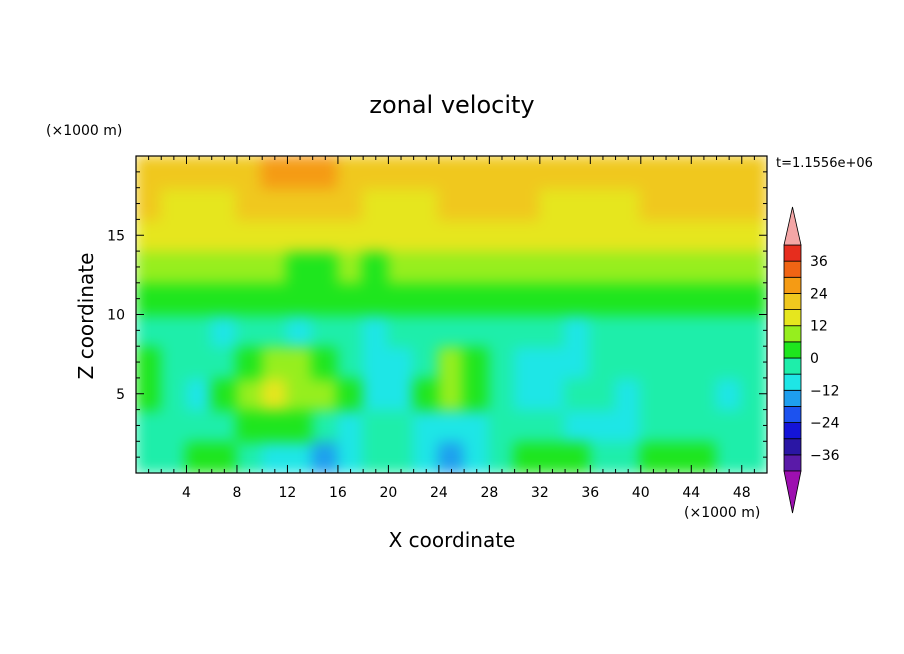 The height and width of the screenshot is (654, 904). I want to click on x-tick-label: 40, so click(641, 493).